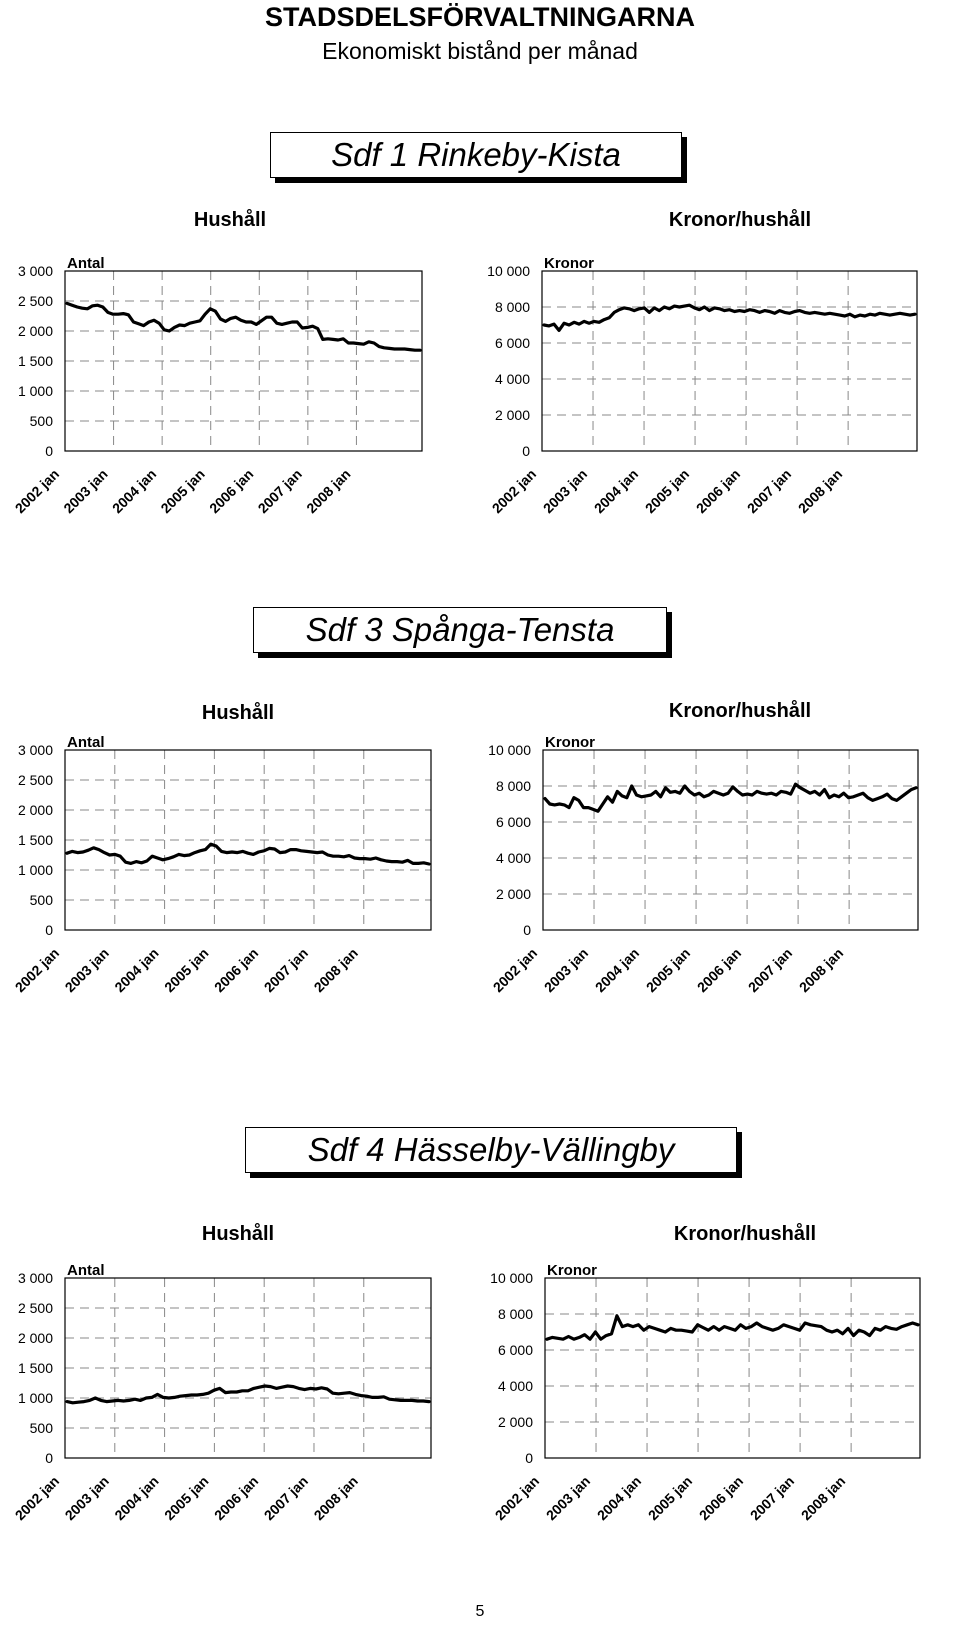 This screenshot has height=1627, width=960. I want to click on document-title: STADSDELSFÖRVALTNINGARNA, so click(480, 17).